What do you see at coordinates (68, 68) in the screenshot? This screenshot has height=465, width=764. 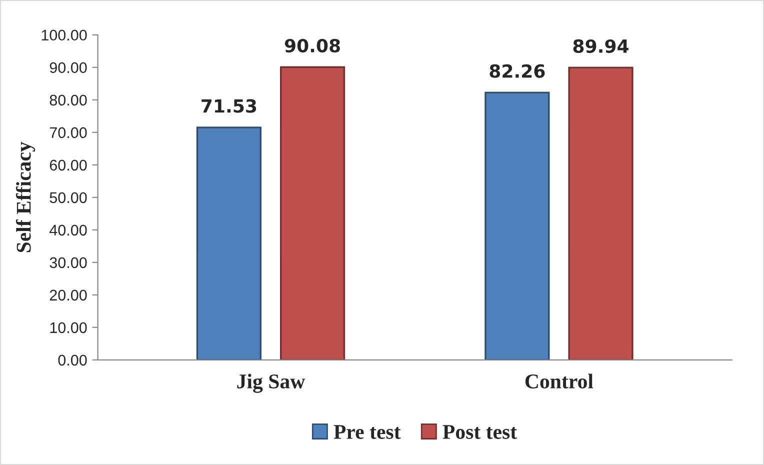 I see `y-tick-label: 90.00` at bounding box center [68, 68].